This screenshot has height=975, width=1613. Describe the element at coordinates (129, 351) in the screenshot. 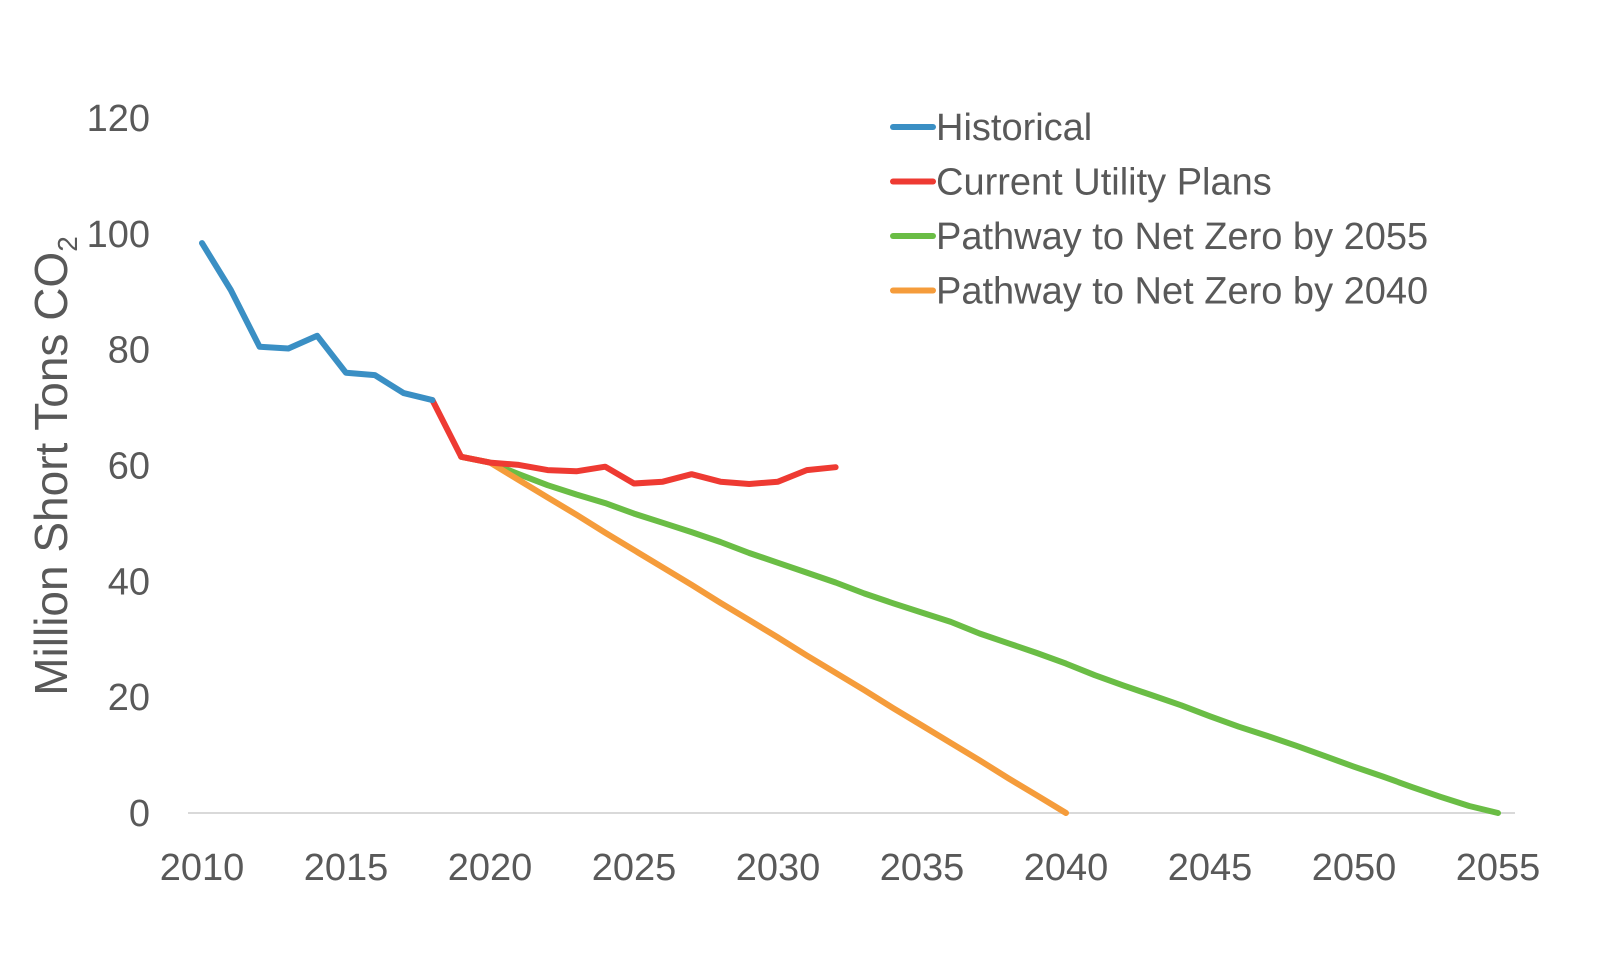

I see `y-tick-label: 80` at that location.